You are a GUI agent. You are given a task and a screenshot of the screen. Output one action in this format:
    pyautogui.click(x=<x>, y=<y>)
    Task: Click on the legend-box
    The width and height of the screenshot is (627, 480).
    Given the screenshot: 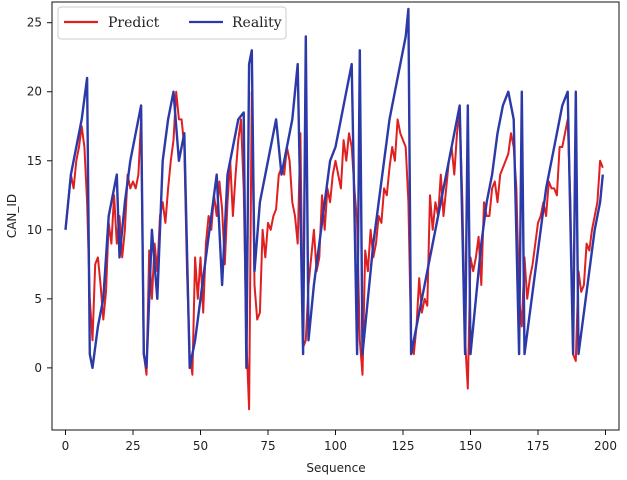 What is the action you would take?
    pyautogui.click(x=172, y=23)
    